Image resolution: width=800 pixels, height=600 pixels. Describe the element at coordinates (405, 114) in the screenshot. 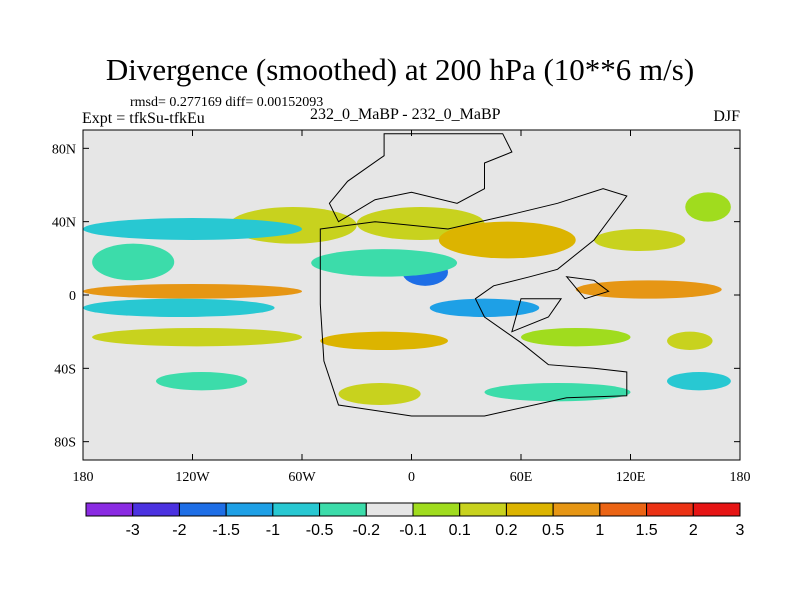

I see `case-label: 232_0_MaBP - 232_0_MaBP` at that location.